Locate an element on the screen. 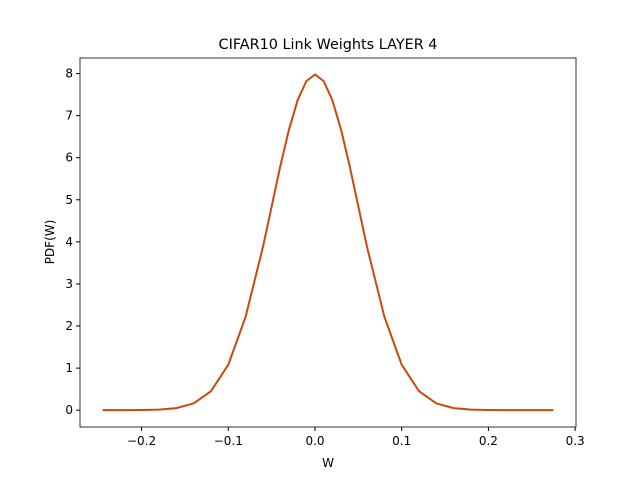 Image resolution: width=640 pixels, height=480 pixels. y-tick-label: 0 is located at coordinates (69, 410).